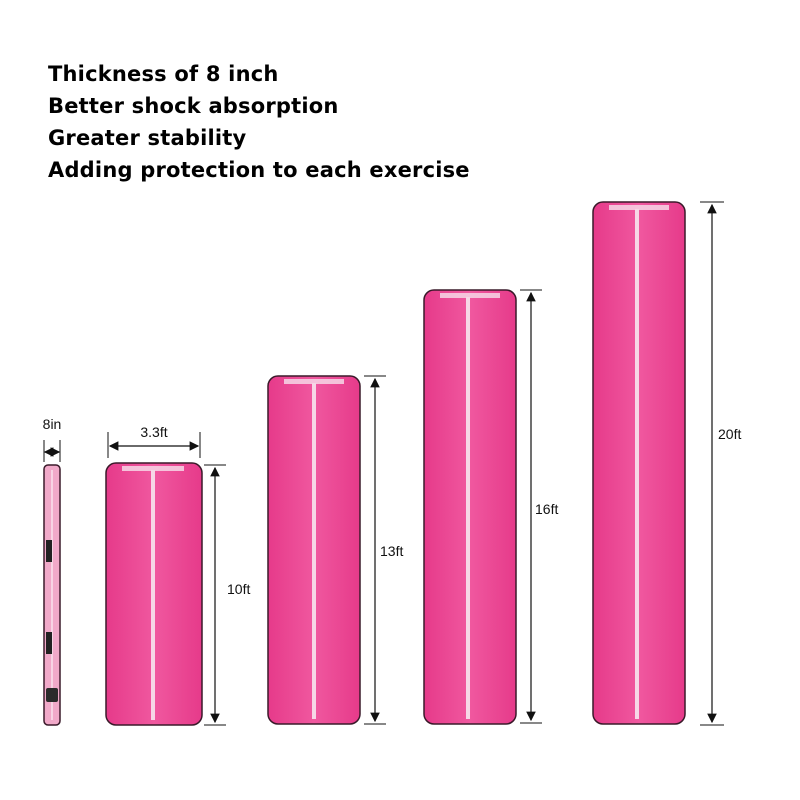 The image size is (800, 800). What do you see at coordinates (52, 424) in the screenshot?
I see `thickness-label: 8in` at bounding box center [52, 424].